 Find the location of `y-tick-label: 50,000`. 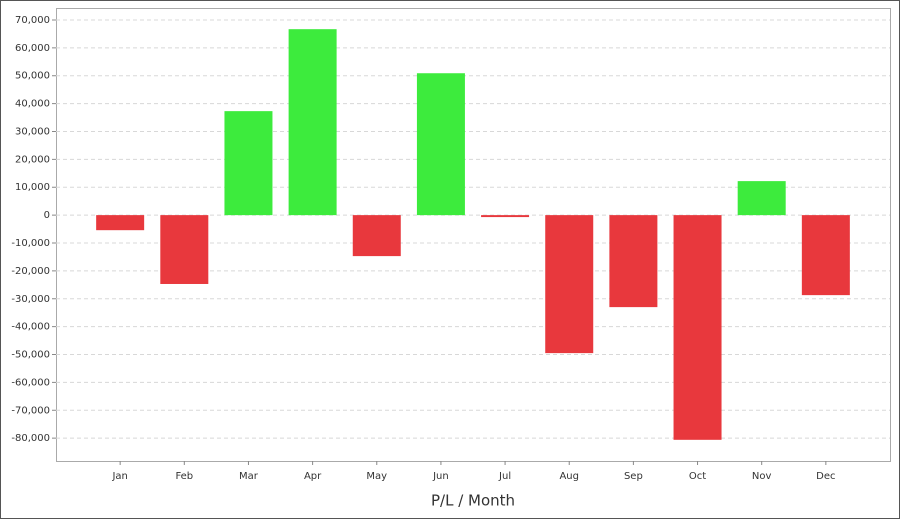

y-tick-label: 50,000 is located at coordinates (32, 76).